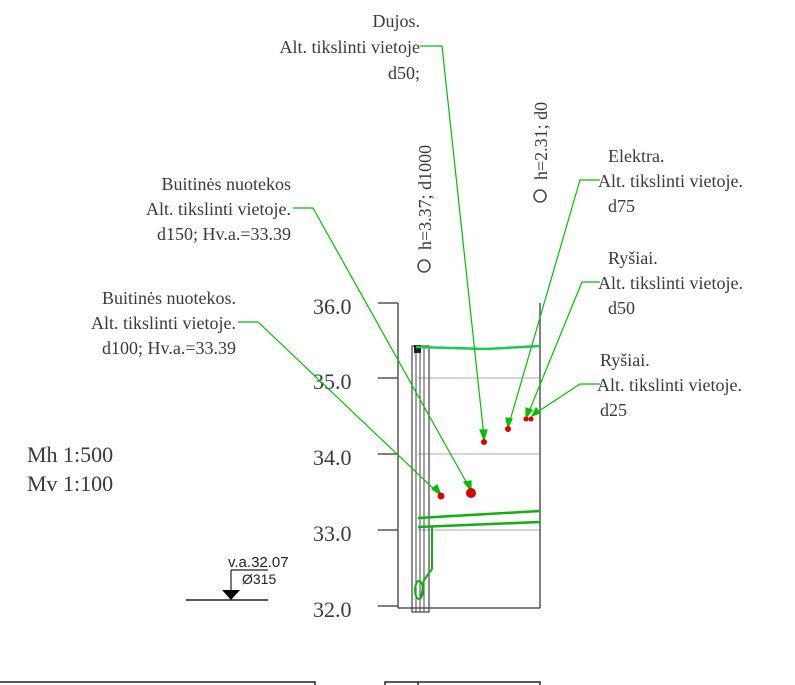  What do you see at coordinates (70, 454) in the screenshot?
I see `scale-horizontal: Mh 1:500` at bounding box center [70, 454].